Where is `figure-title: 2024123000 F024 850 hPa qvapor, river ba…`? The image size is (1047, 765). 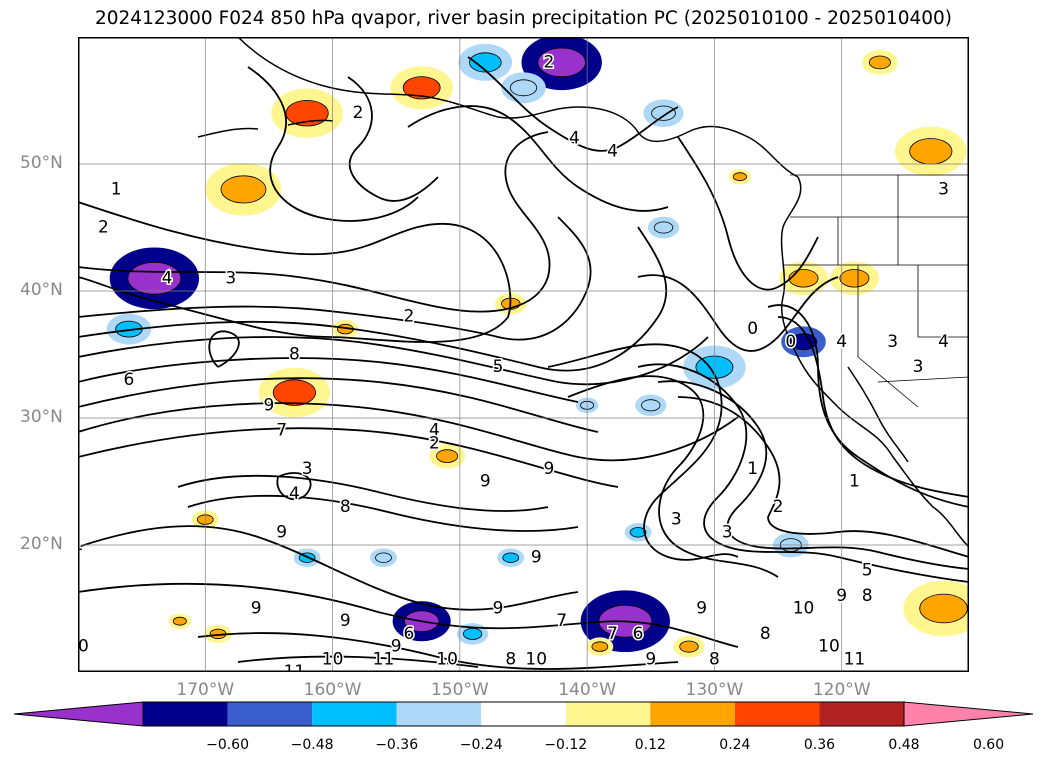
figure-title: 2024123000 F024 850 hPa qvapor, river ba… is located at coordinates (523, 18).